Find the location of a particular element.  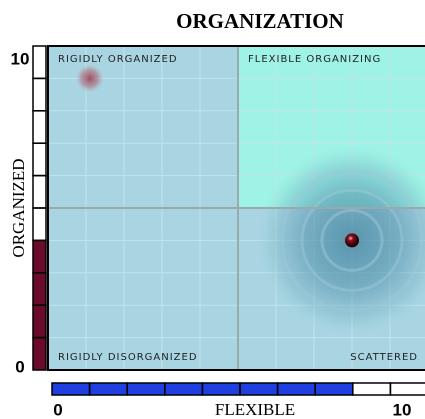

quadrant-label: RIGIDLY ORGANIZED is located at coordinates (118, 59).